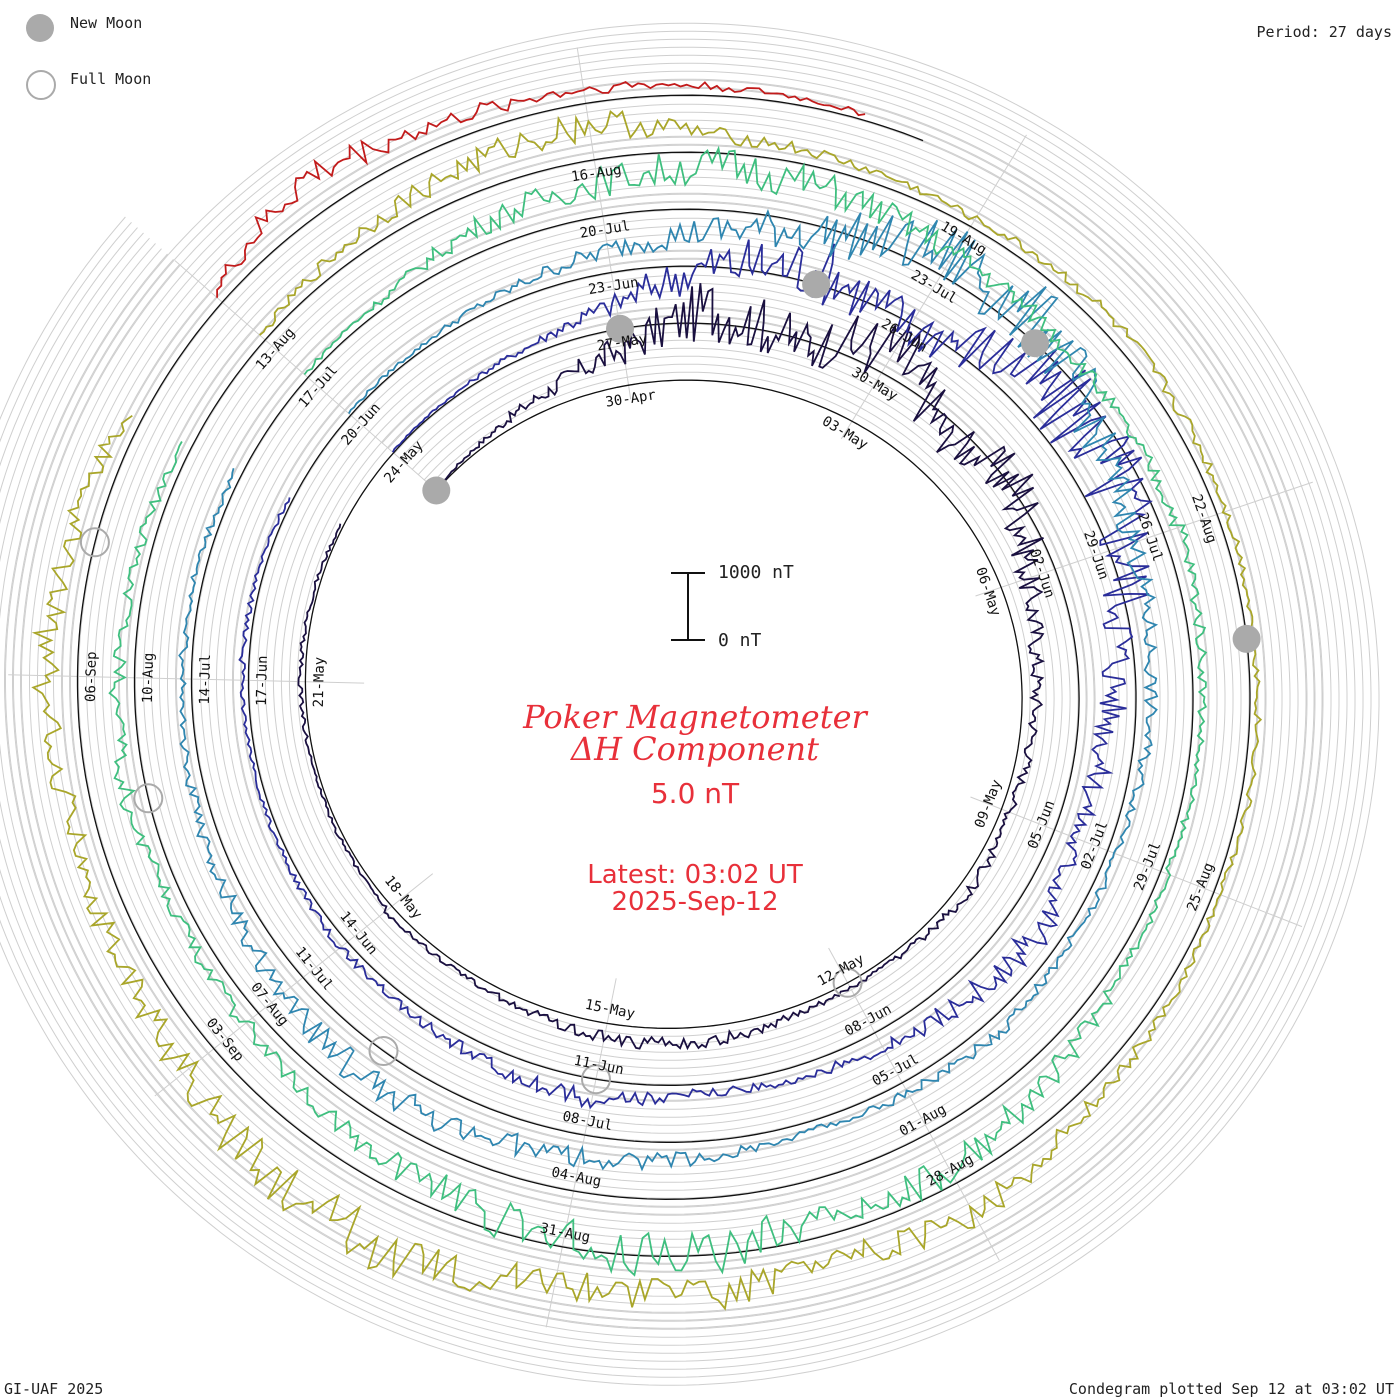 Image resolution: width=1400 pixels, height=1400 pixels. What do you see at coordinates (756, 572) in the screenshot?
I see `scale-top-label: 1000 nT` at bounding box center [756, 572].